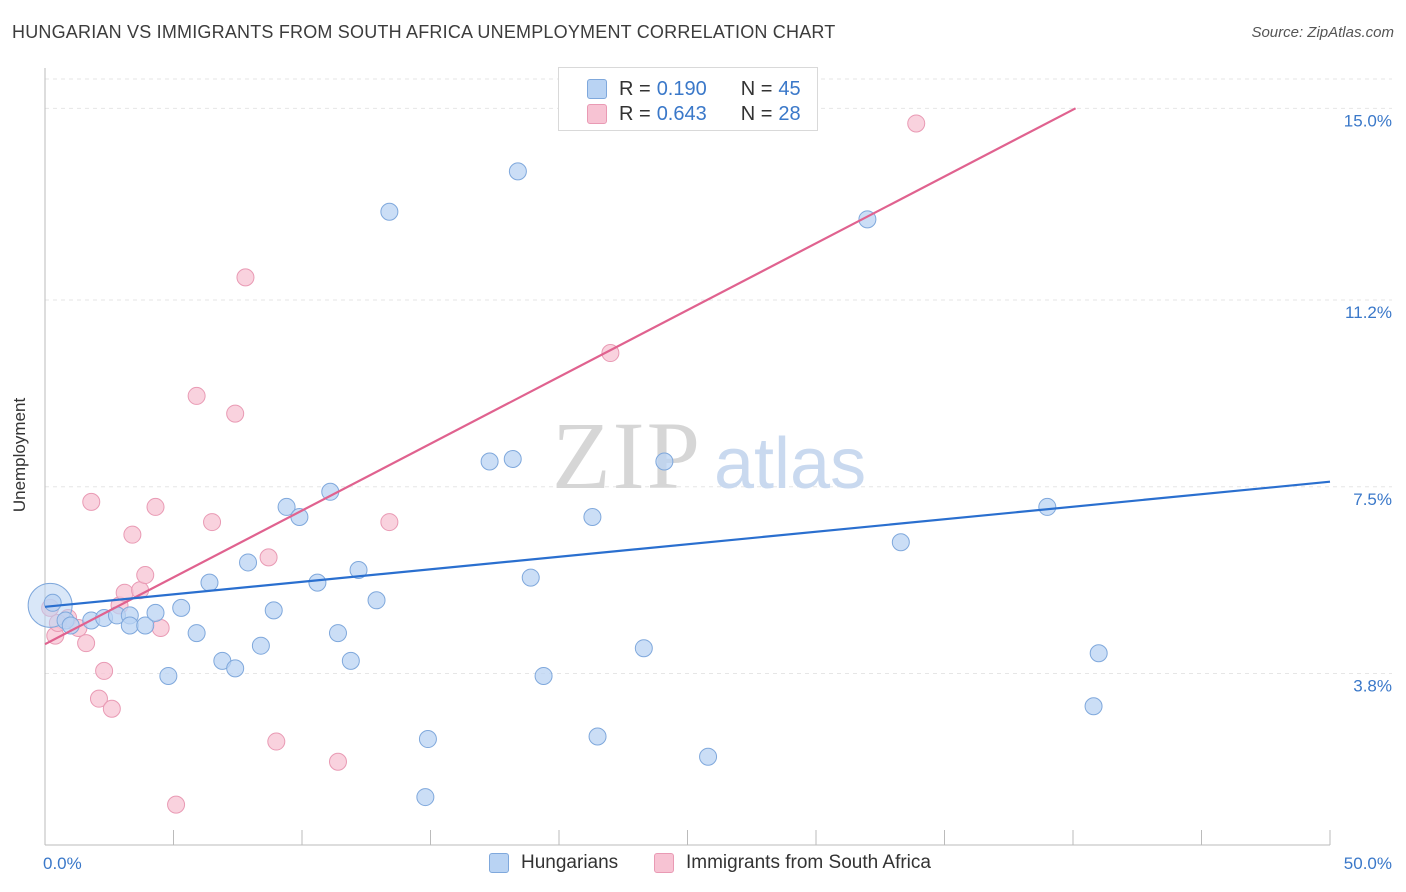  I want to click on source-label: Source: ZipAtlas.com, so click(1322, 32).